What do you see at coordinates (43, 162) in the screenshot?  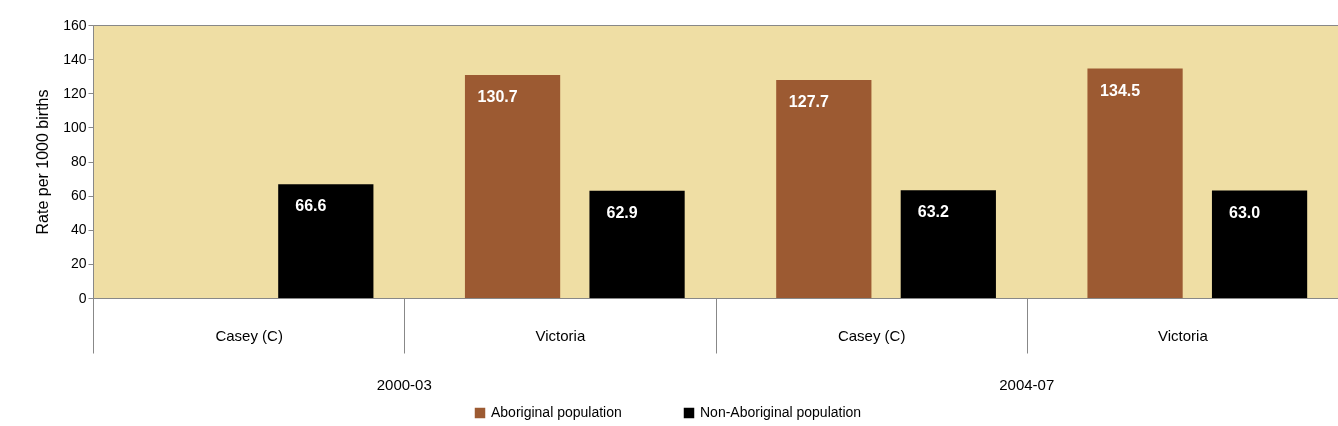 I see `y-axis-title: Rate per 1000 births` at bounding box center [43, 162].